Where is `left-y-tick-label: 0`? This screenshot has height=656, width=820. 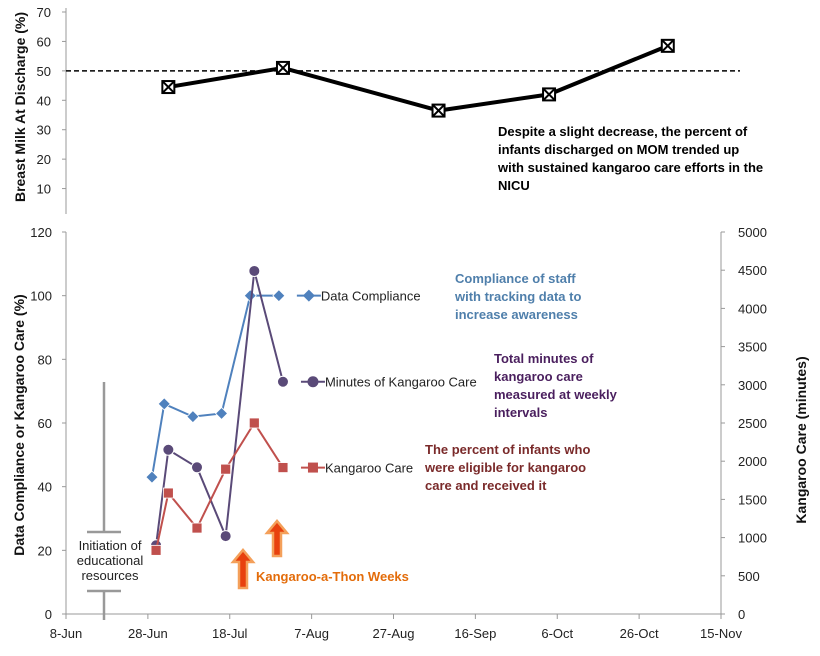
left-y-tick-label: 0 is located at coordinates (48, 614).